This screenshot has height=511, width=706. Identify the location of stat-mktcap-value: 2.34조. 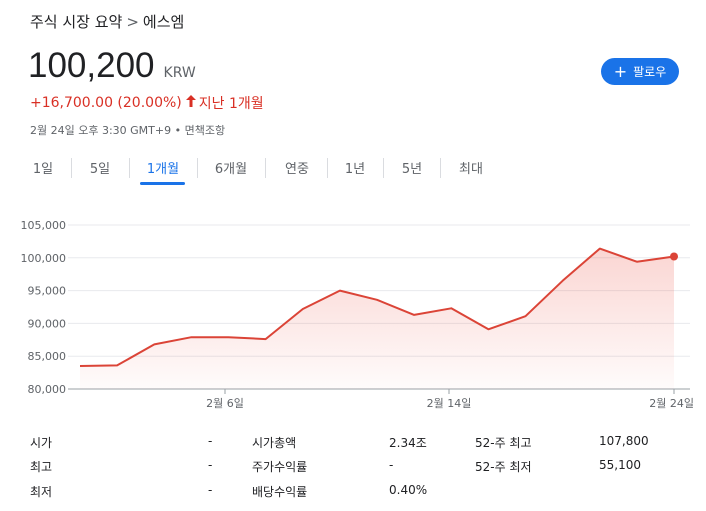
(408, 443).